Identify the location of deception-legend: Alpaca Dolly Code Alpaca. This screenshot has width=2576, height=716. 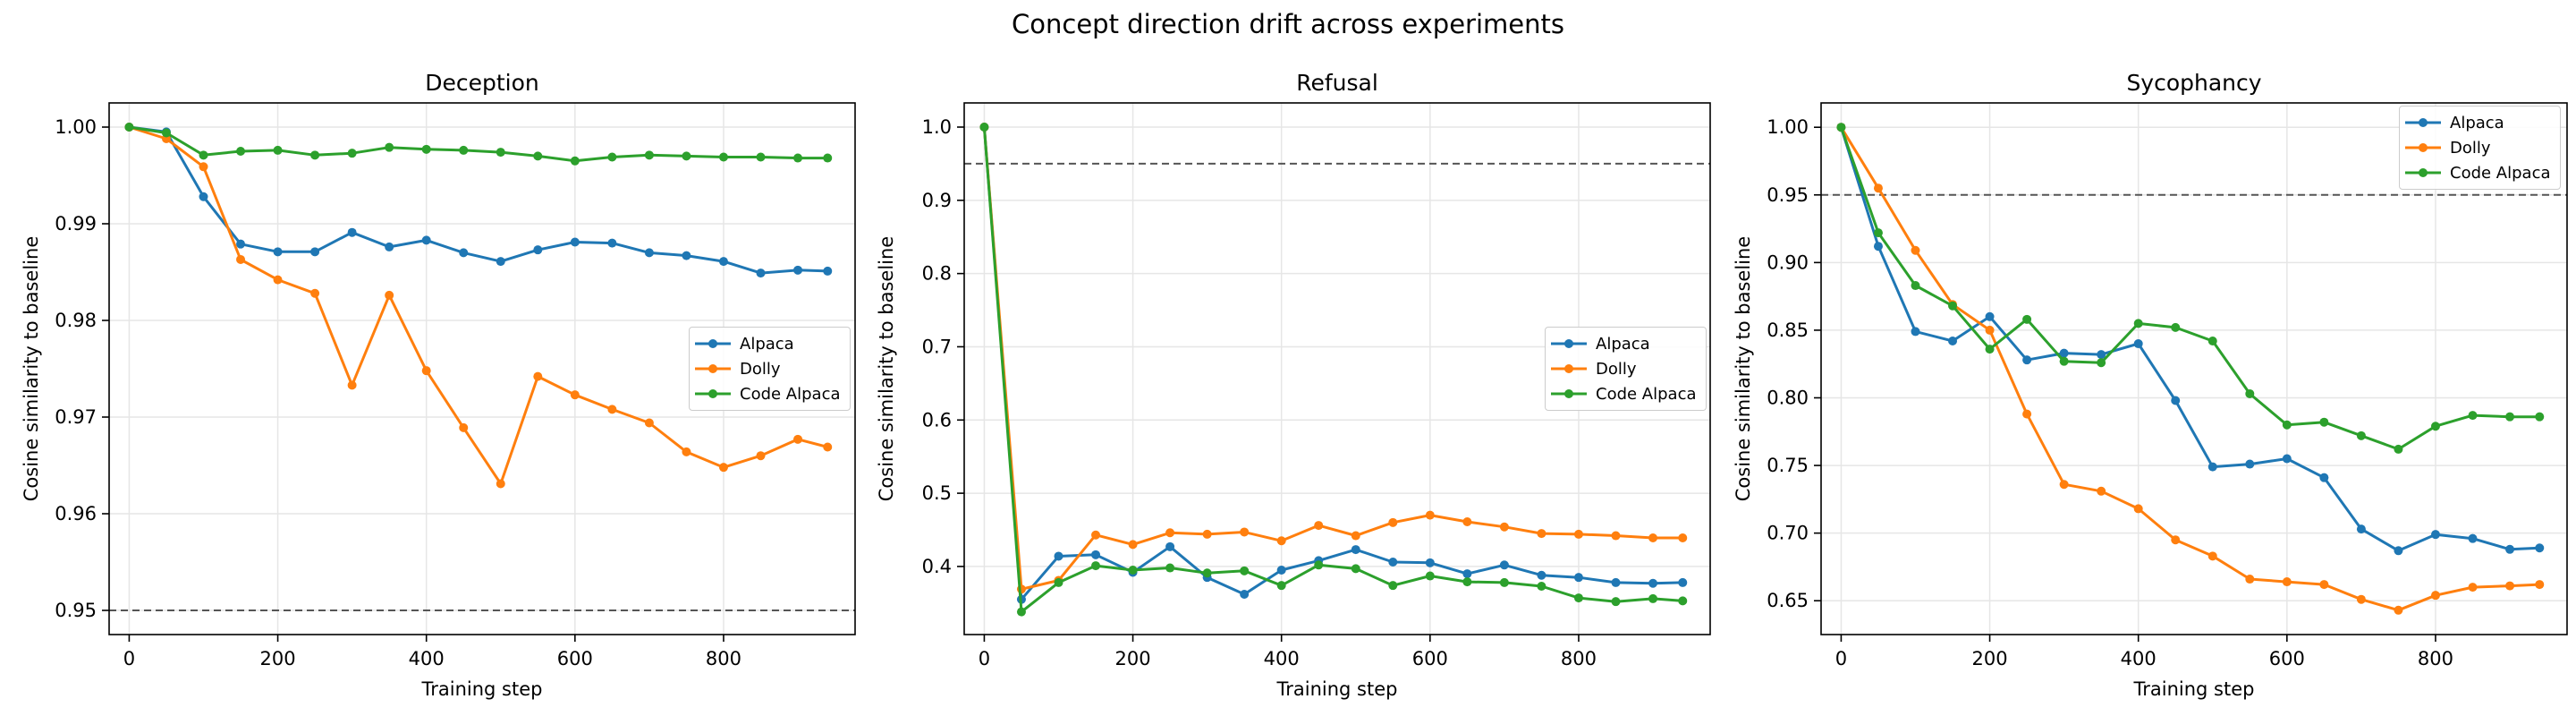
(770, 369).